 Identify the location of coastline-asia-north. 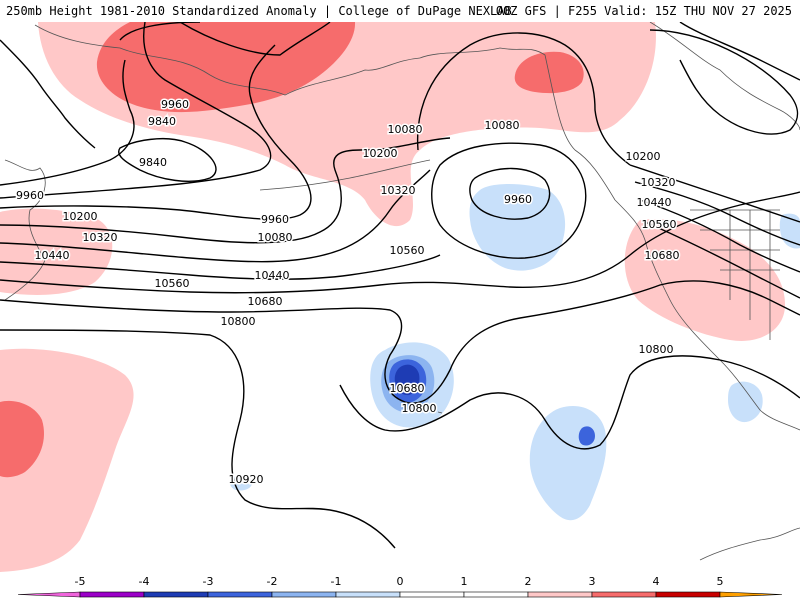
(227, 60).